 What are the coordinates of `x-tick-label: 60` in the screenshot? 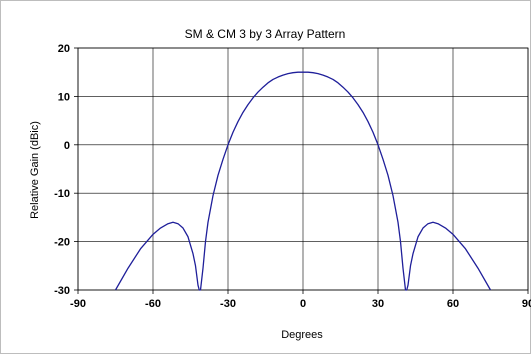 It's located at (453, 304).